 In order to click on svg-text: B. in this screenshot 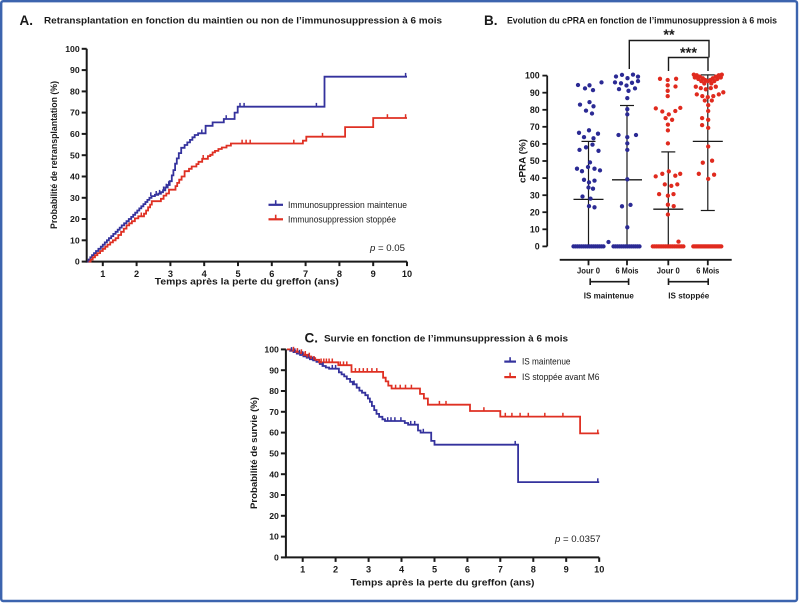, I will do `click(491, 20)`.